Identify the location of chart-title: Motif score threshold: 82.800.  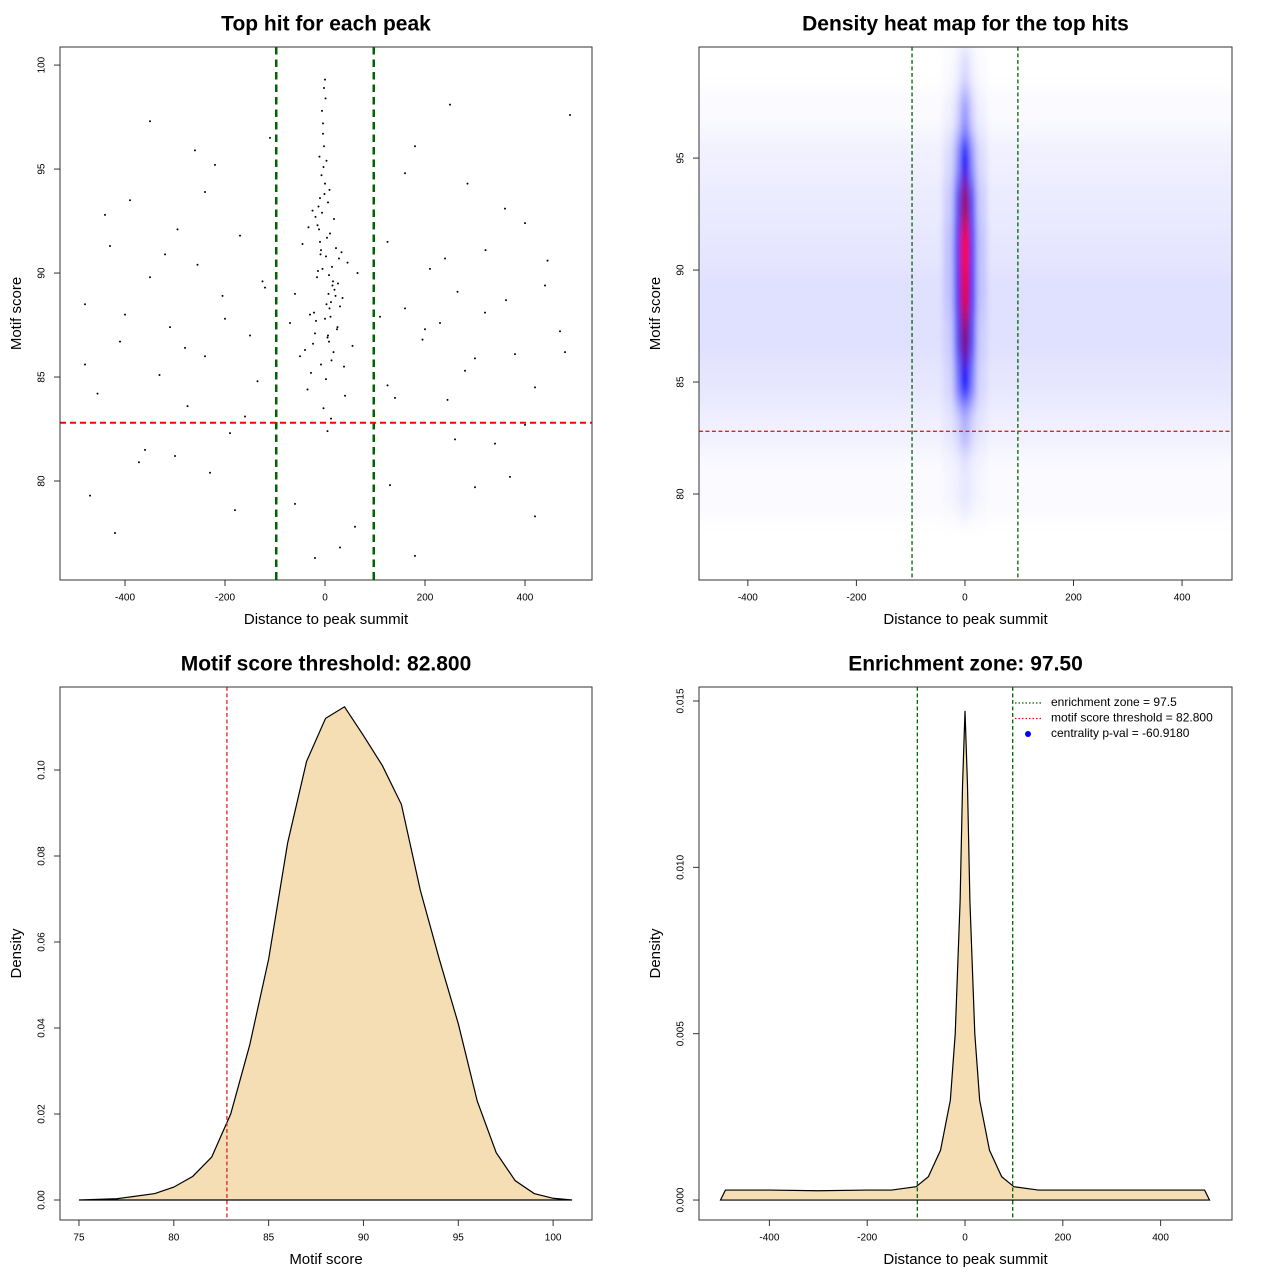
(326, 664).